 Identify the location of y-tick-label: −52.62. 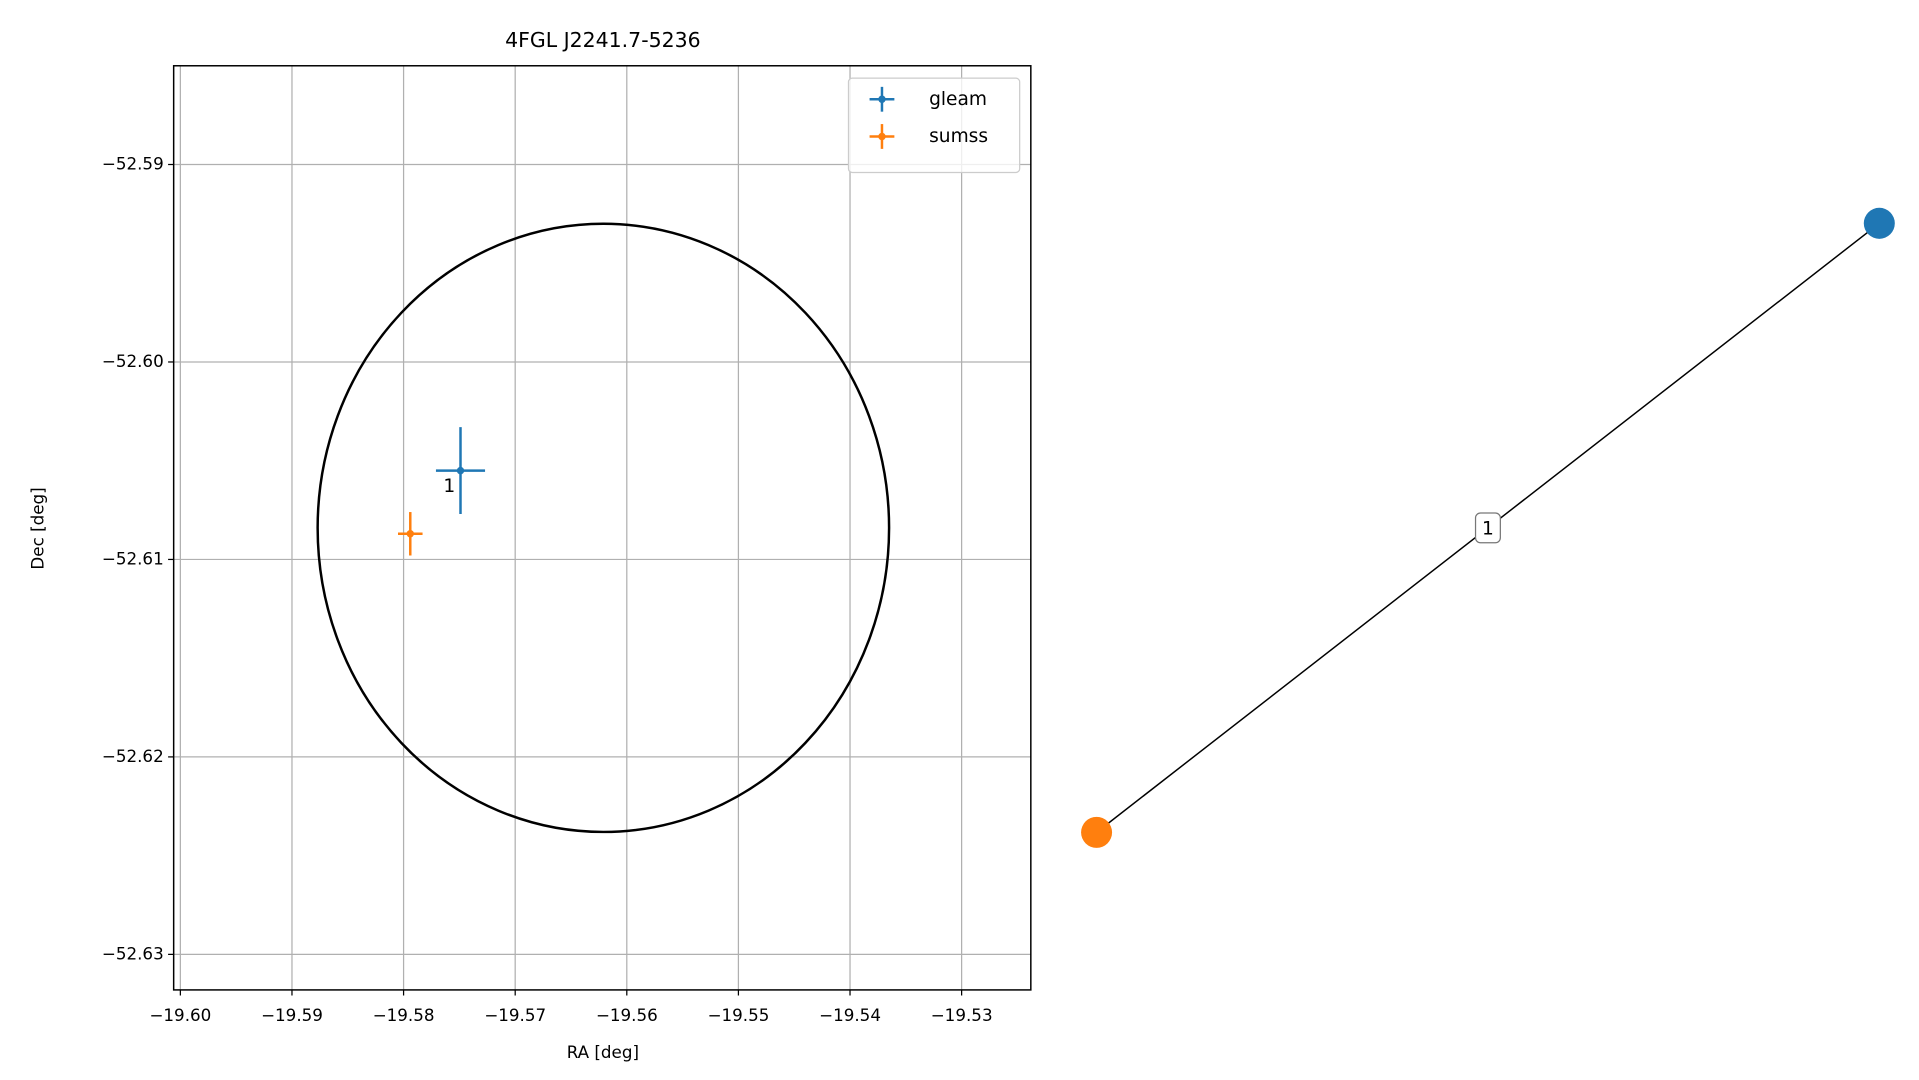
(133, 756).